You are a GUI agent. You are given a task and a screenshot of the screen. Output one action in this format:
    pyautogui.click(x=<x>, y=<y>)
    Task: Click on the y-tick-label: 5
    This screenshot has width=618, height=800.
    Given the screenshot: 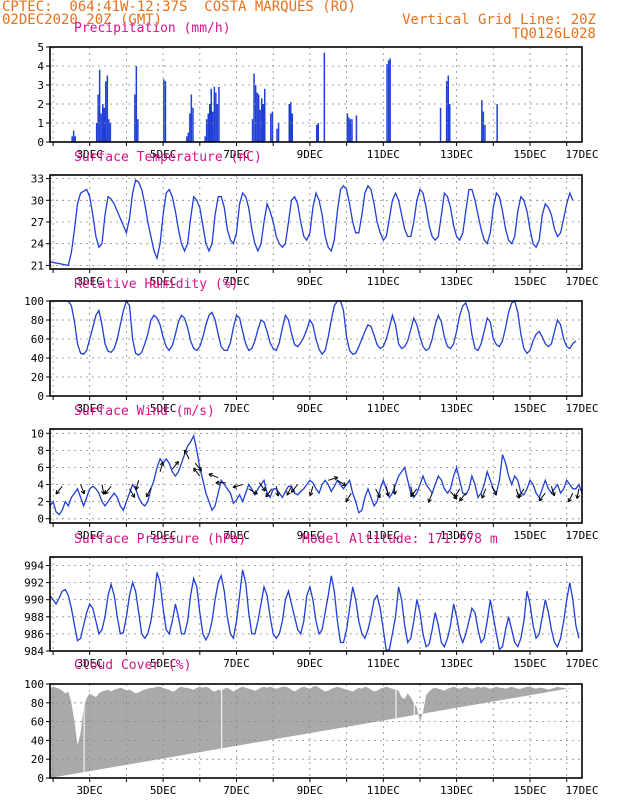 What is the action you would take?
    pyautogui.click(x=40, y=47)
    